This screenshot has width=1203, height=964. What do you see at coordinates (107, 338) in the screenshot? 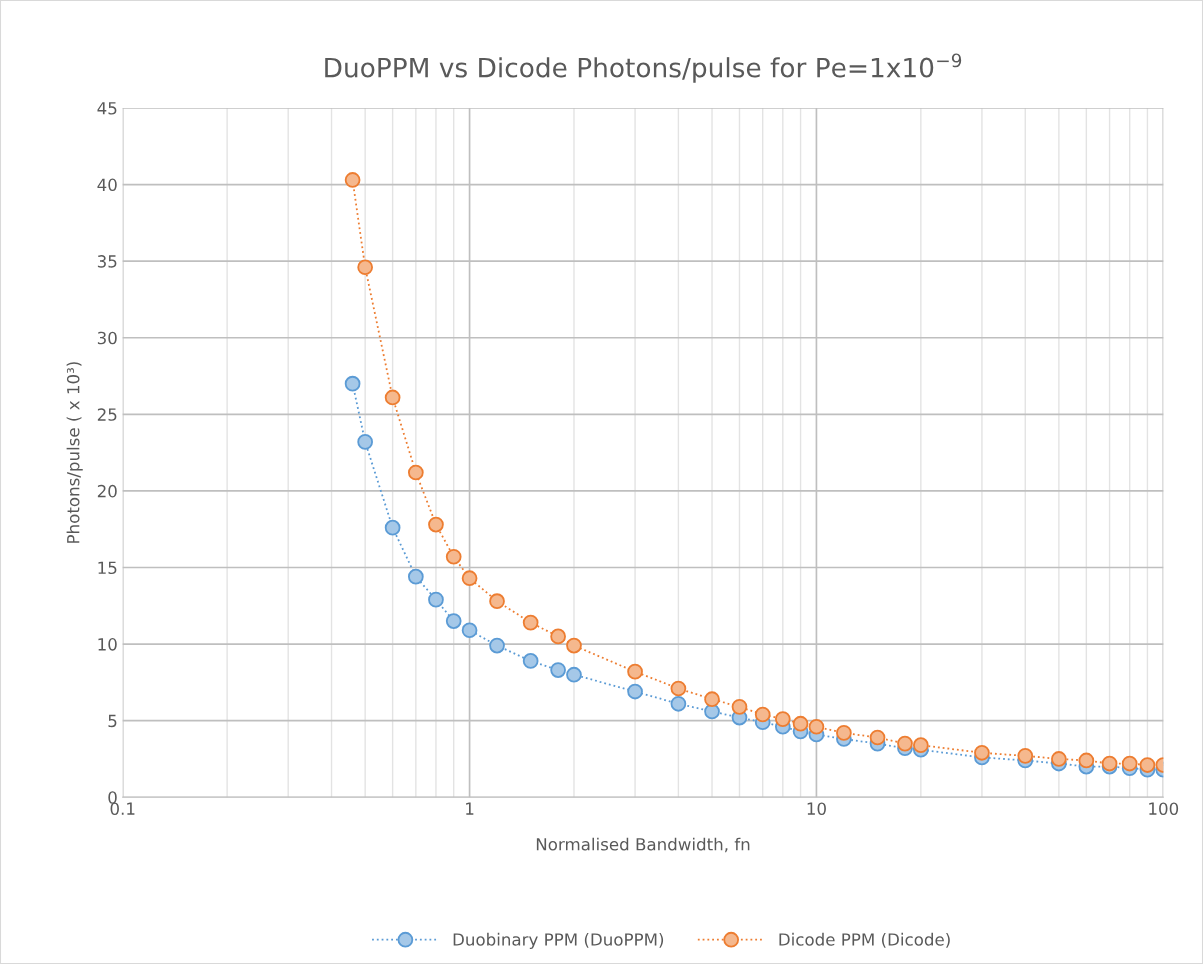
I see `y-tick-label: 30` at bounding box center [107, 338].